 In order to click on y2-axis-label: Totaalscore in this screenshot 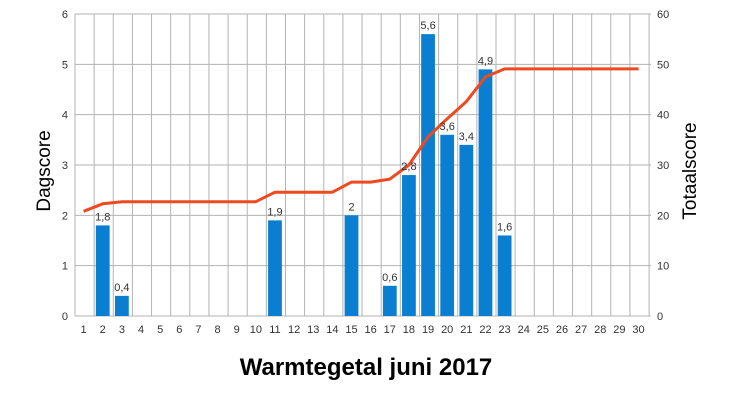, I will do `click(690, 170)`.